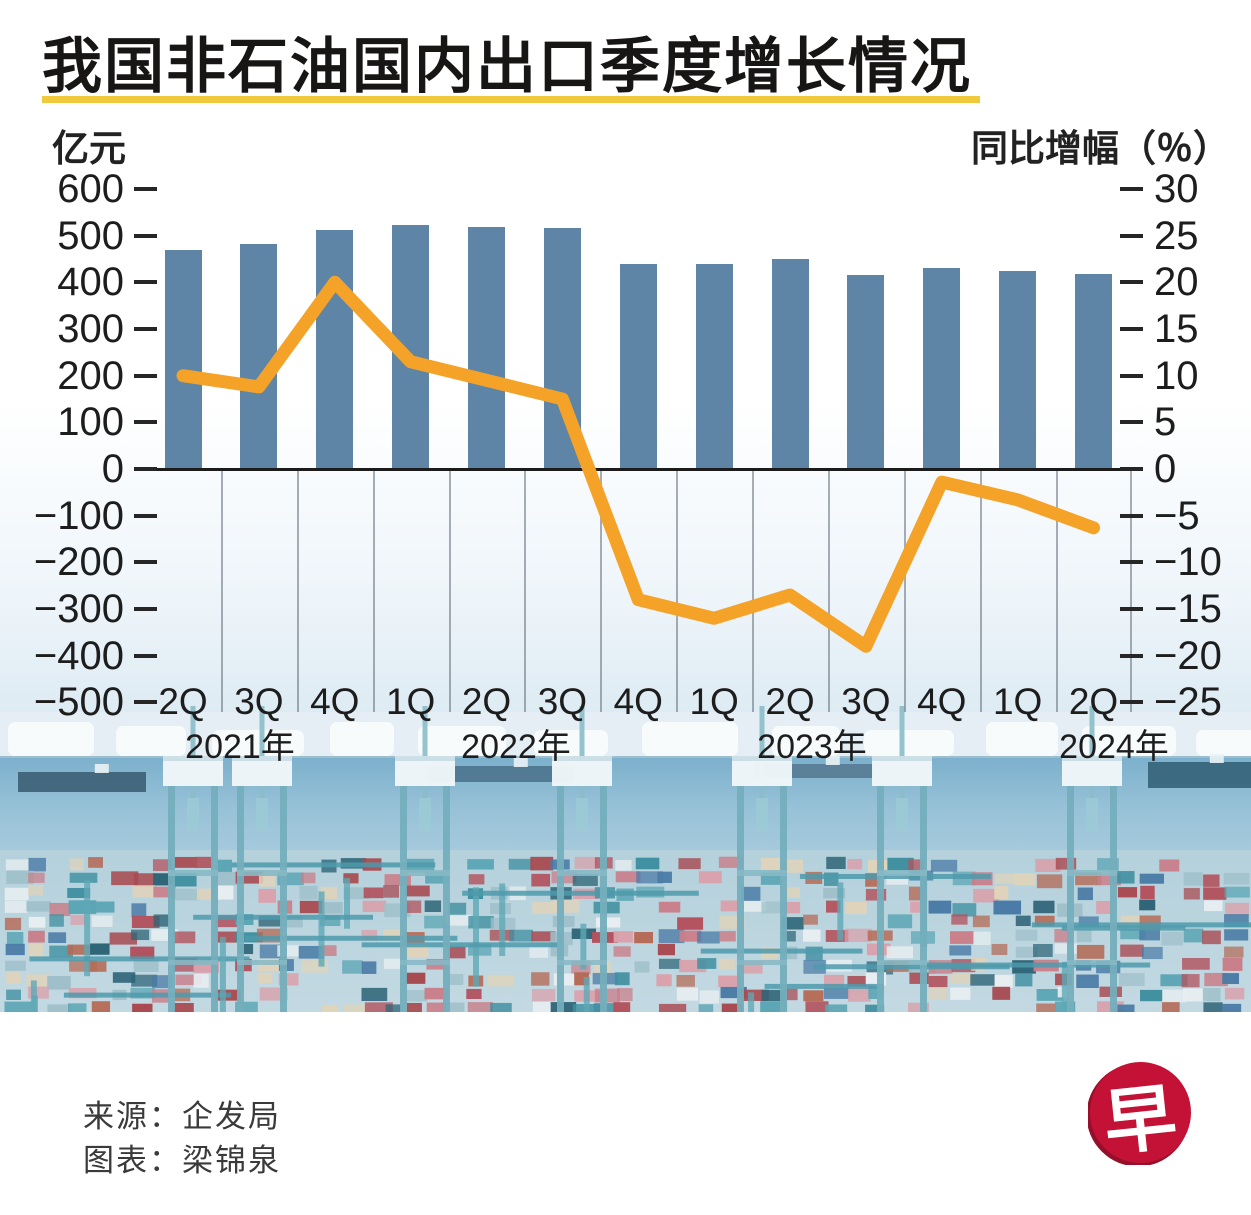 The width and height of the screenshot is (1251, 1215). I want to click on vertical-gridline, so click(1131, 590).